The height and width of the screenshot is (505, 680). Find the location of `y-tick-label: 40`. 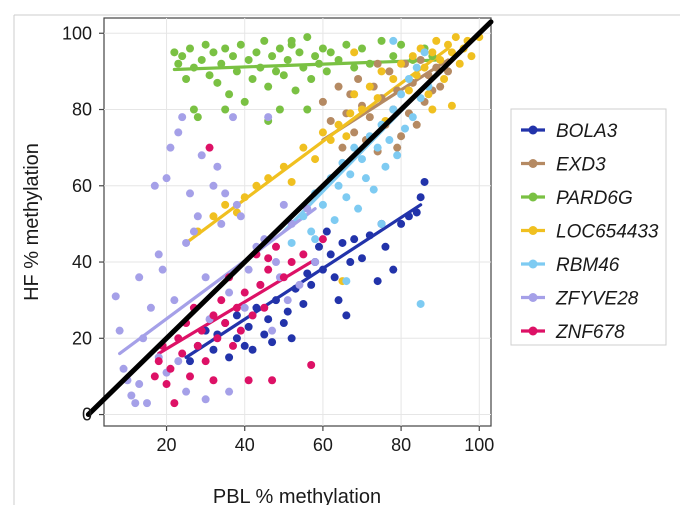

y-tick-label: 40 is located at coordinates (82, 262).